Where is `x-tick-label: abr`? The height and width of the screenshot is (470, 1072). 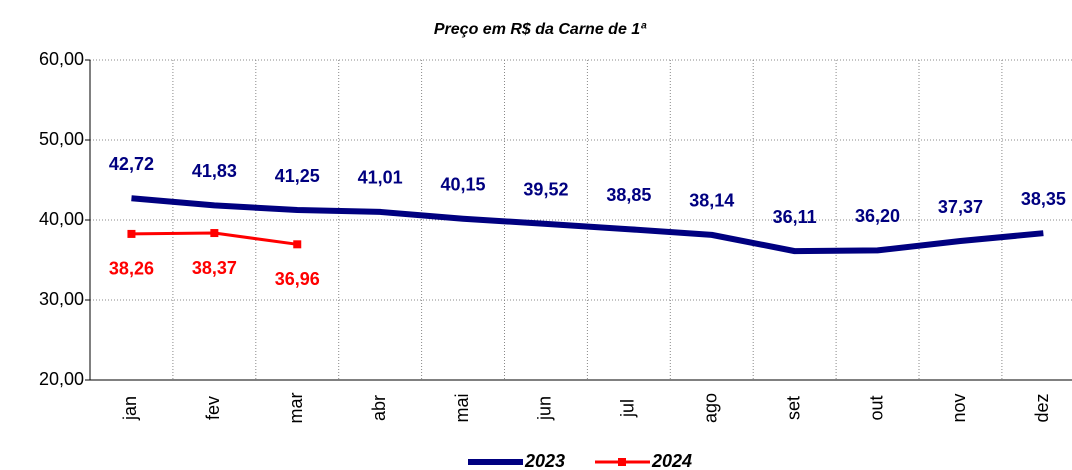
x-tick-label: abr is located at coordinates (379, 408).